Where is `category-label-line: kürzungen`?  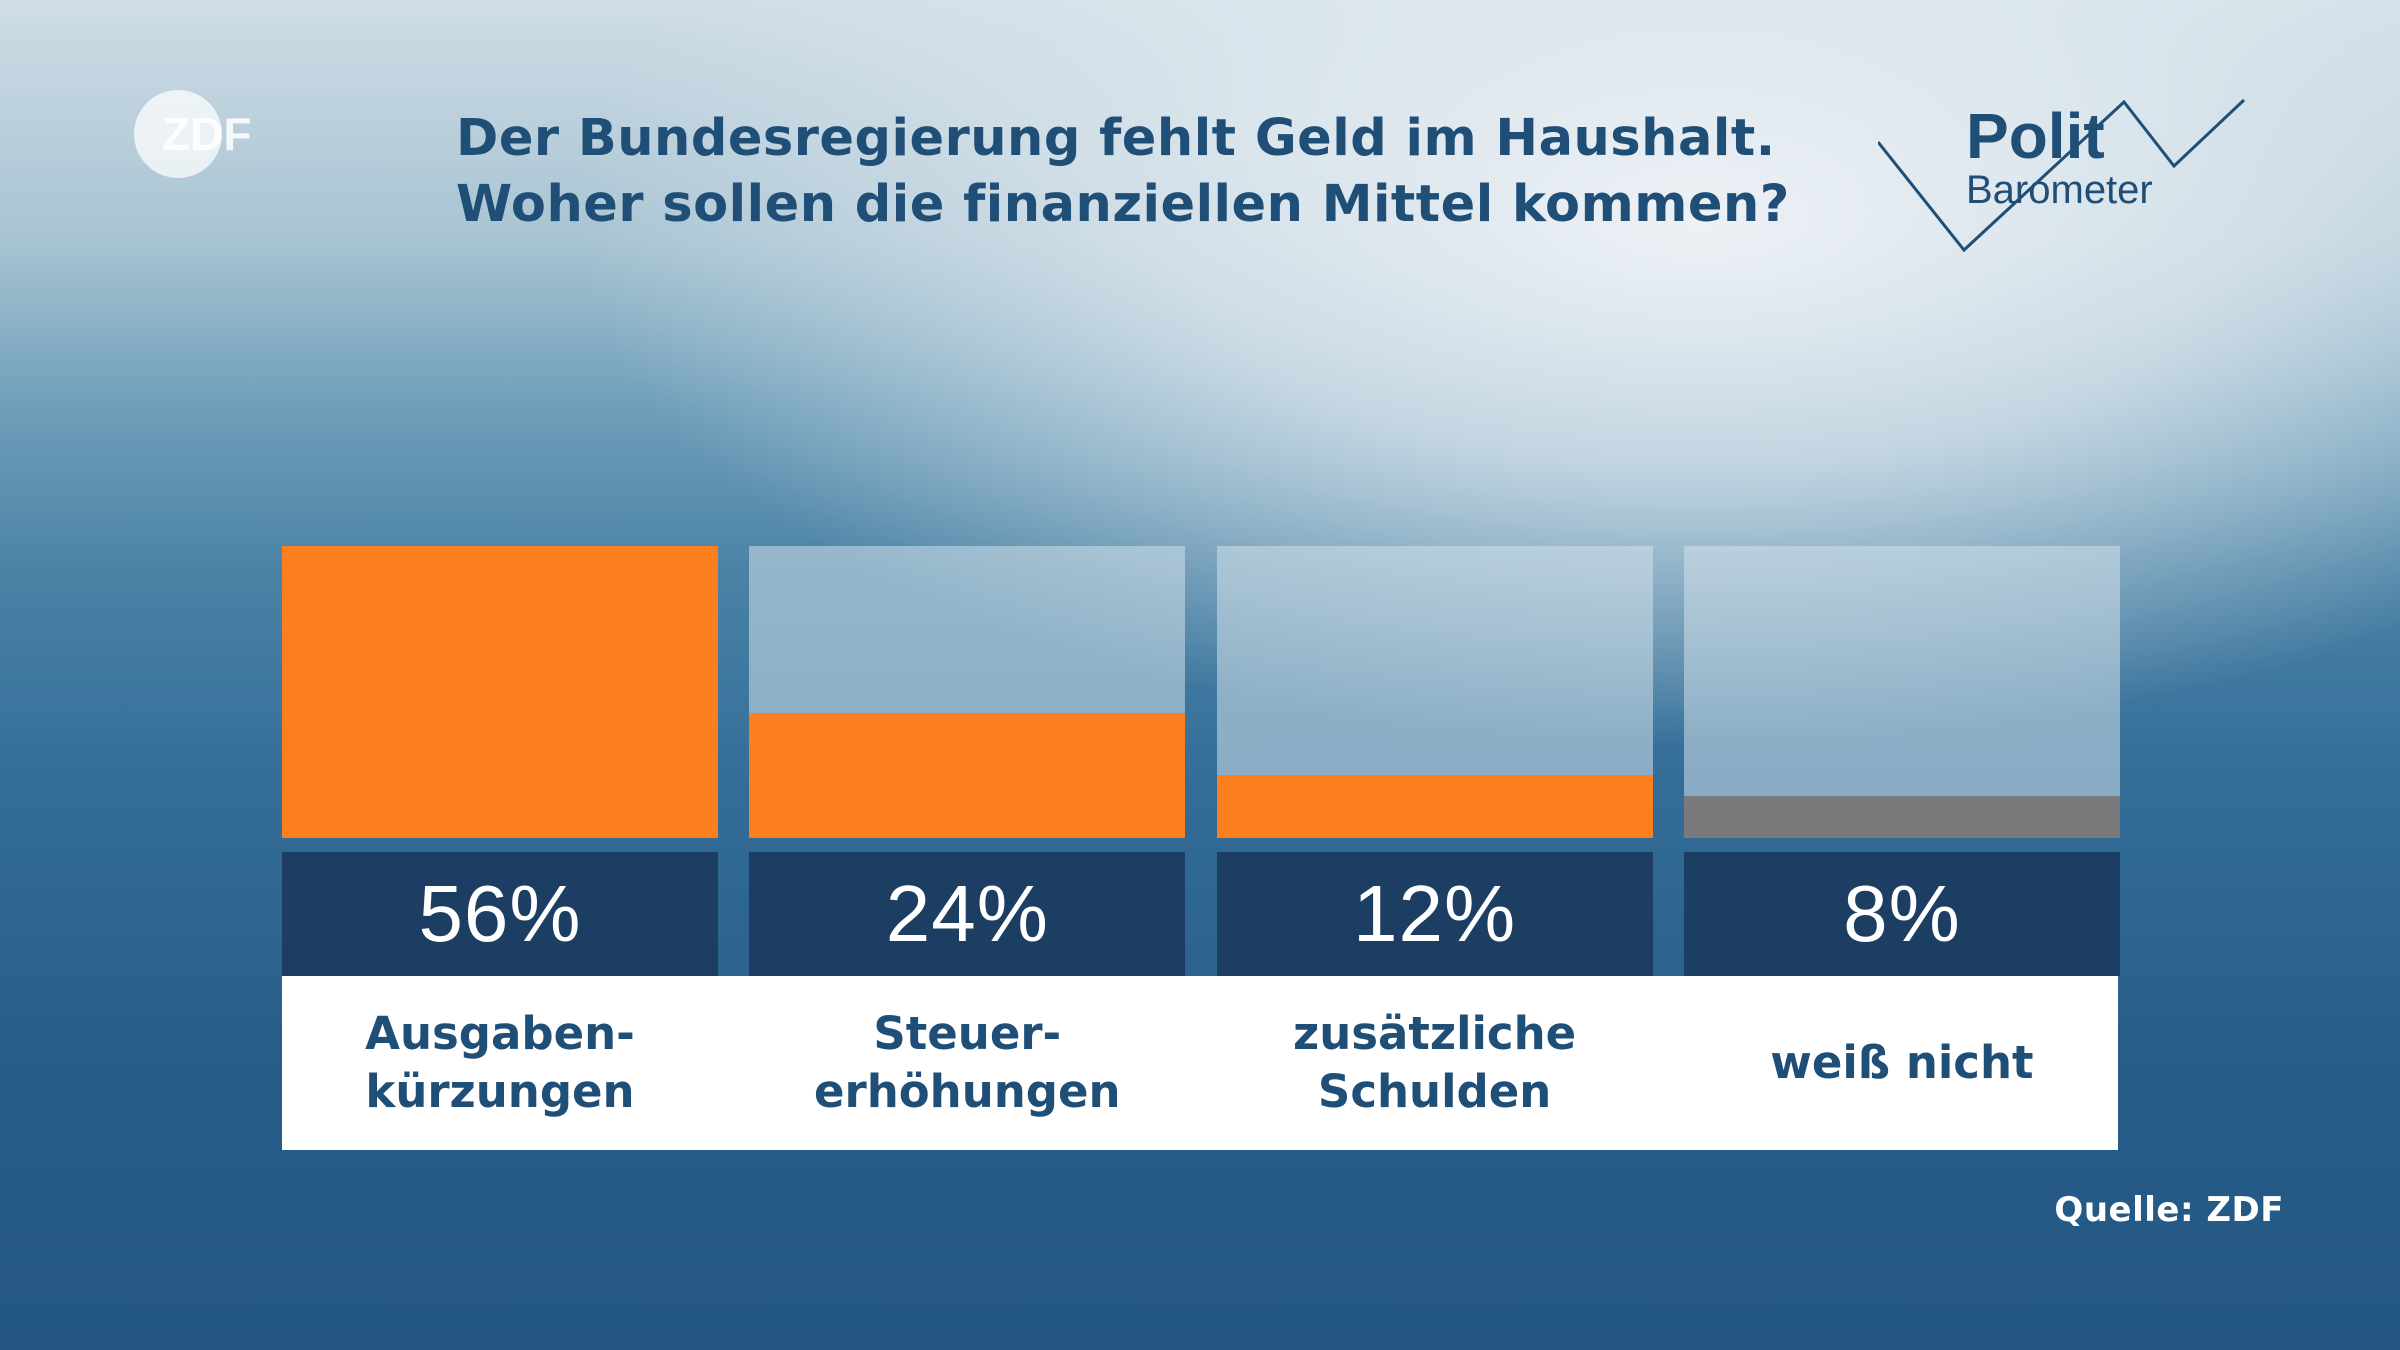 category-label-line: kürzungen is located at coordinates (500, 1091).